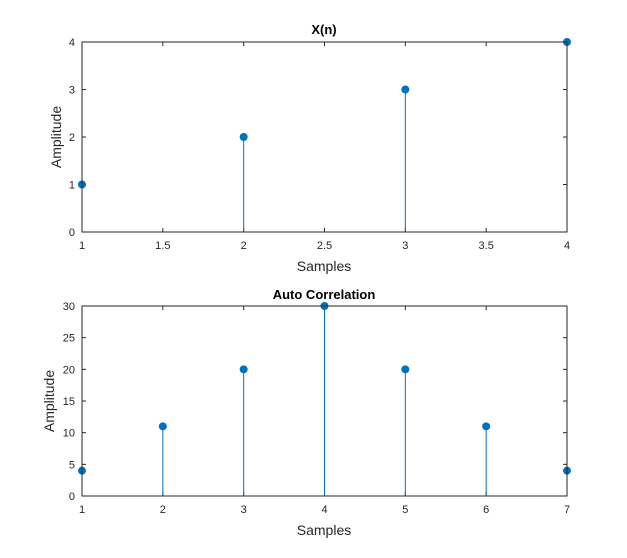 This screenshot has width=627, height=558. Describe the element at coordinates (69, 339) in the screenshot. I see `y-tick-label: 25` at that location.